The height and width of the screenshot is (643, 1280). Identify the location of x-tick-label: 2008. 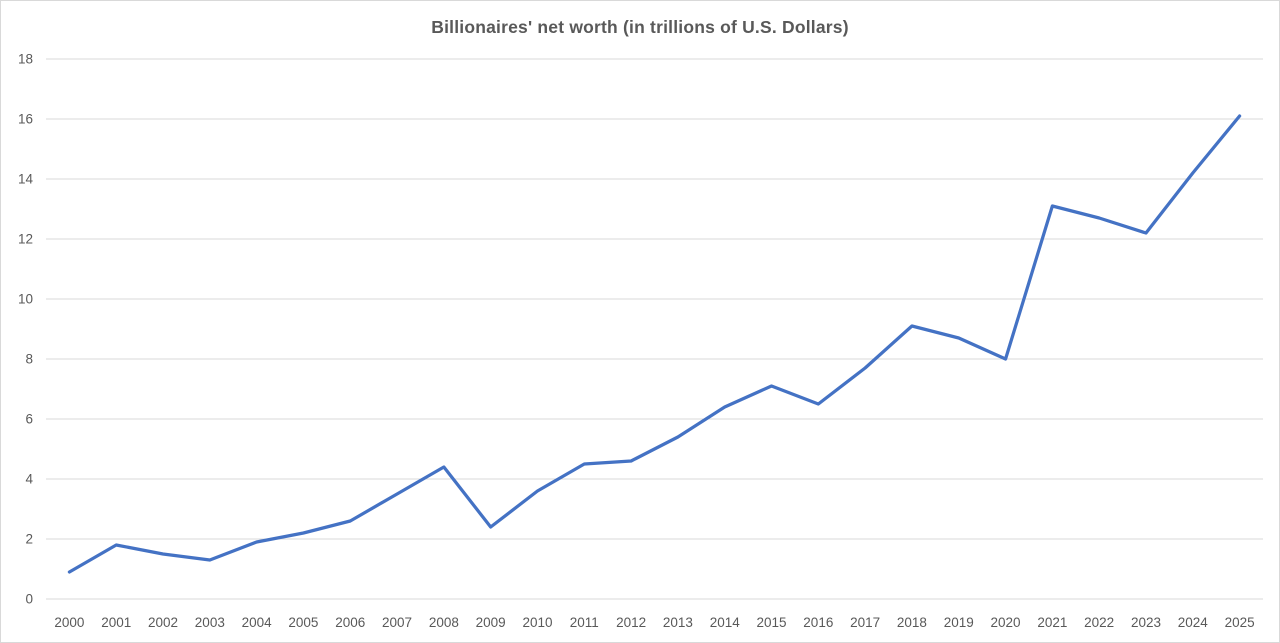
(444, 622).